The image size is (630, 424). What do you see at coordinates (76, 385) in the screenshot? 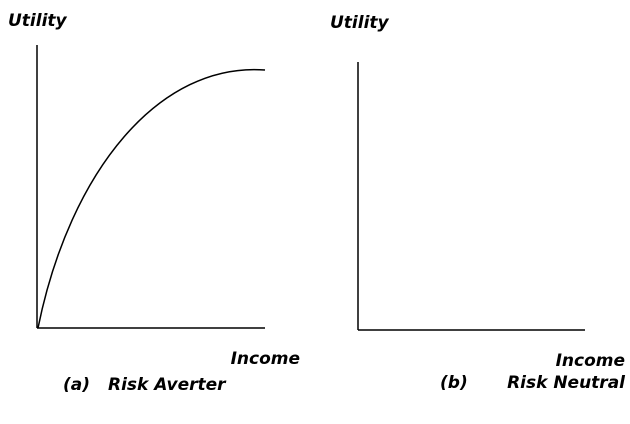
I see `caption-label: (a)` at bounding box center [76, 385].